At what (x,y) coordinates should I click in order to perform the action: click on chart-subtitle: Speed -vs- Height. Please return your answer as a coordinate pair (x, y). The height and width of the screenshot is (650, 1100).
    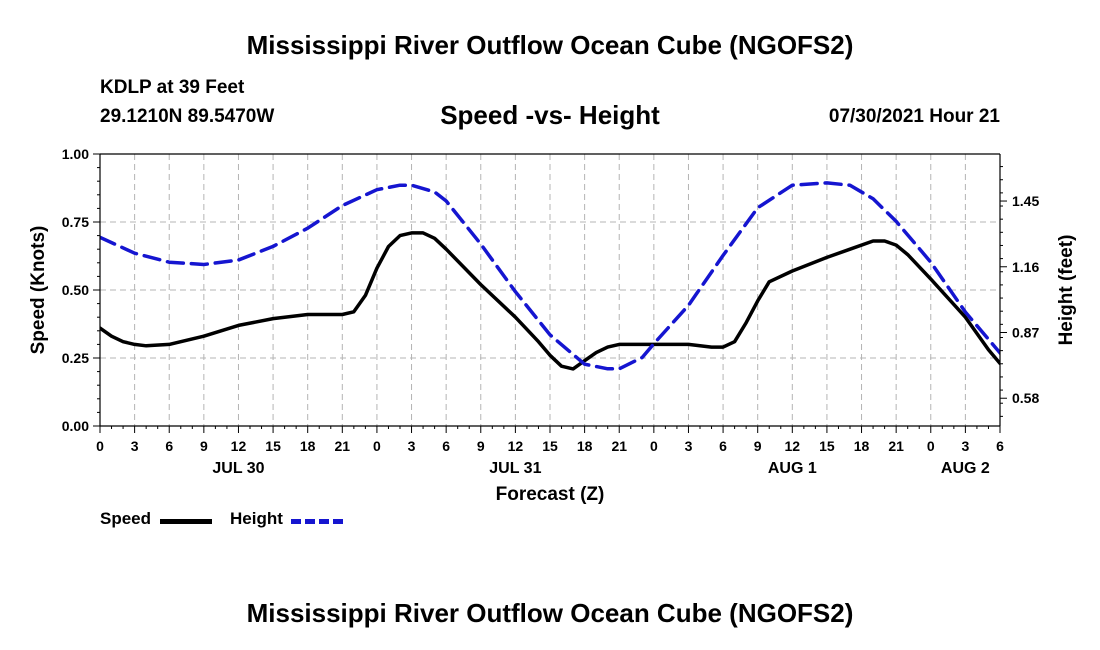
    Looking at the image, I should click on (550, 115).